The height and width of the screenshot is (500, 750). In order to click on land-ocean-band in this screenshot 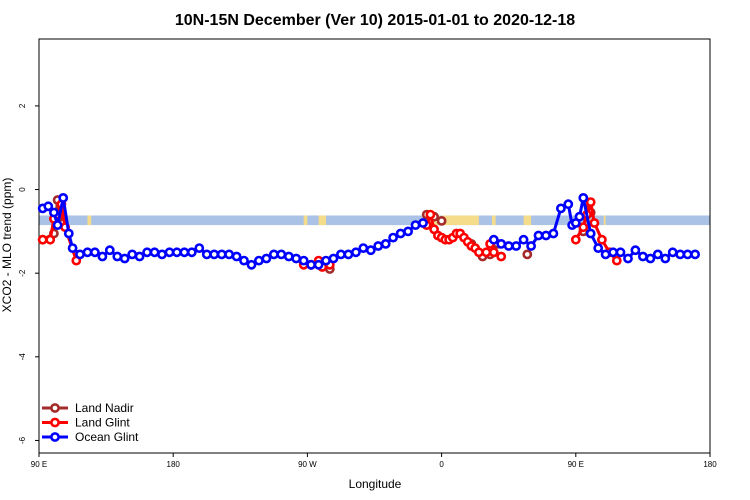, I will do `click(374, 220)`.